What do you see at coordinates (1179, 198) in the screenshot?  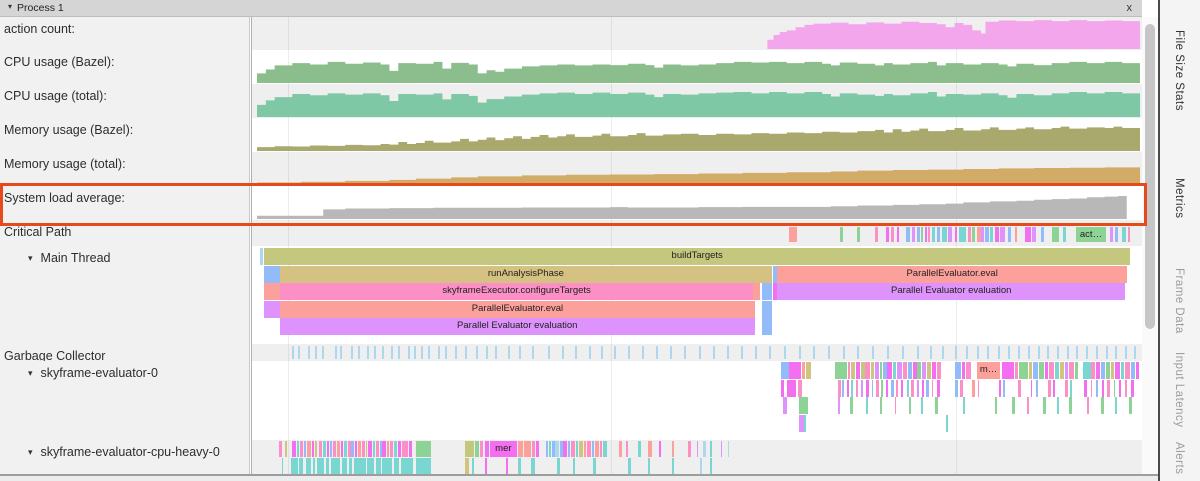 I see `tab-metrics: Metrics` at bounding box center [1179, 198].